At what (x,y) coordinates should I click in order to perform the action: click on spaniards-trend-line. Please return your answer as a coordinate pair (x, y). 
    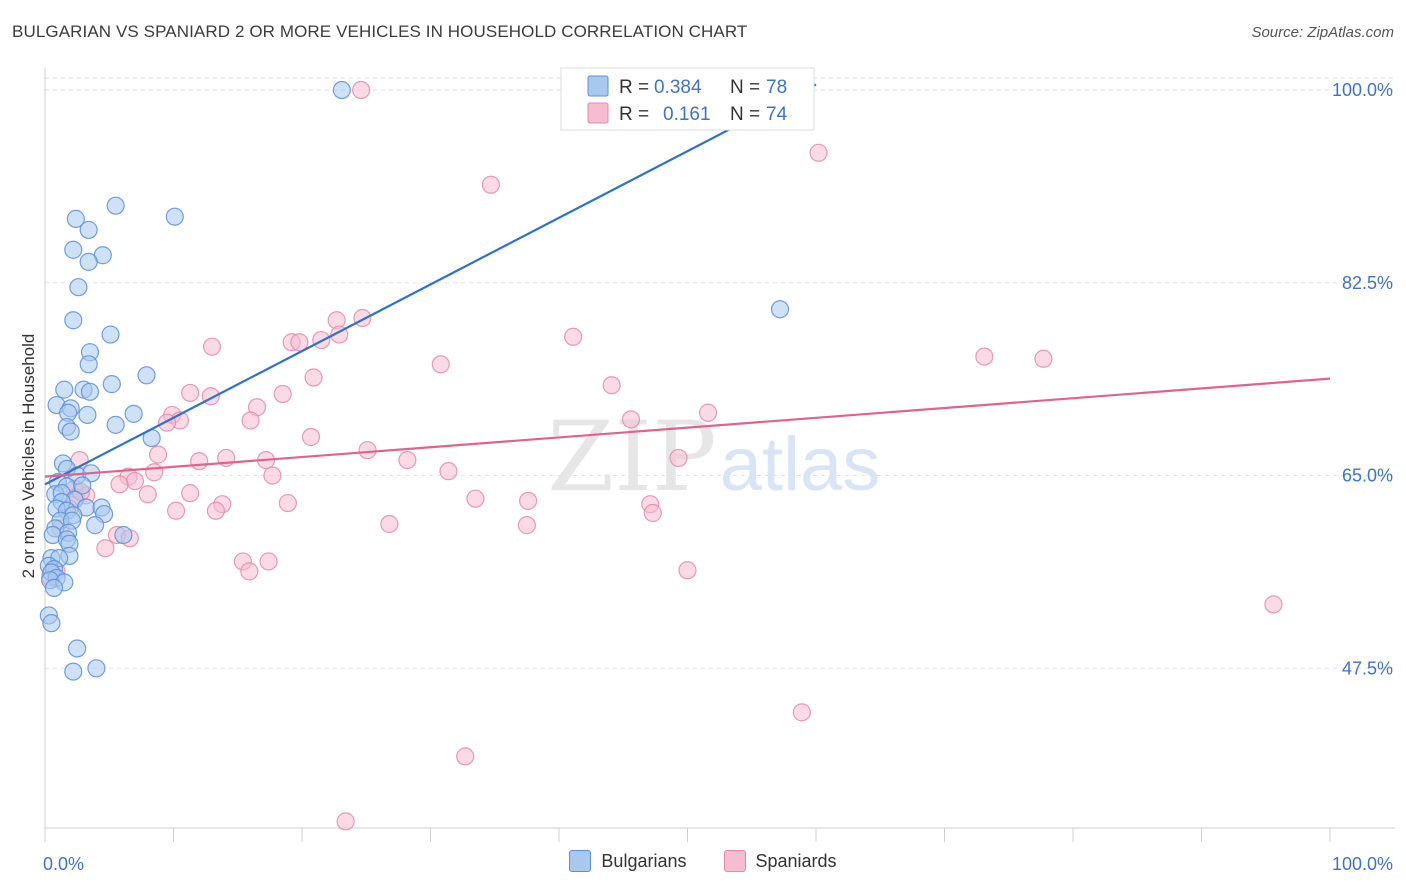
    Looking at the image, I should click on (687, 427).